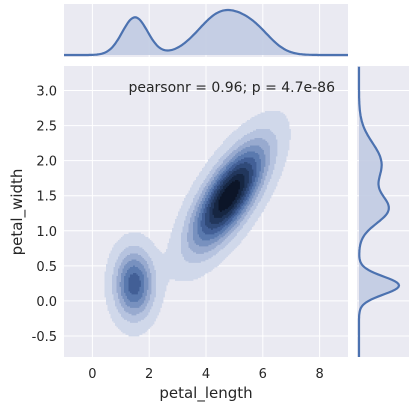  I want to click on top-marginal-kde, so click(206, 32).